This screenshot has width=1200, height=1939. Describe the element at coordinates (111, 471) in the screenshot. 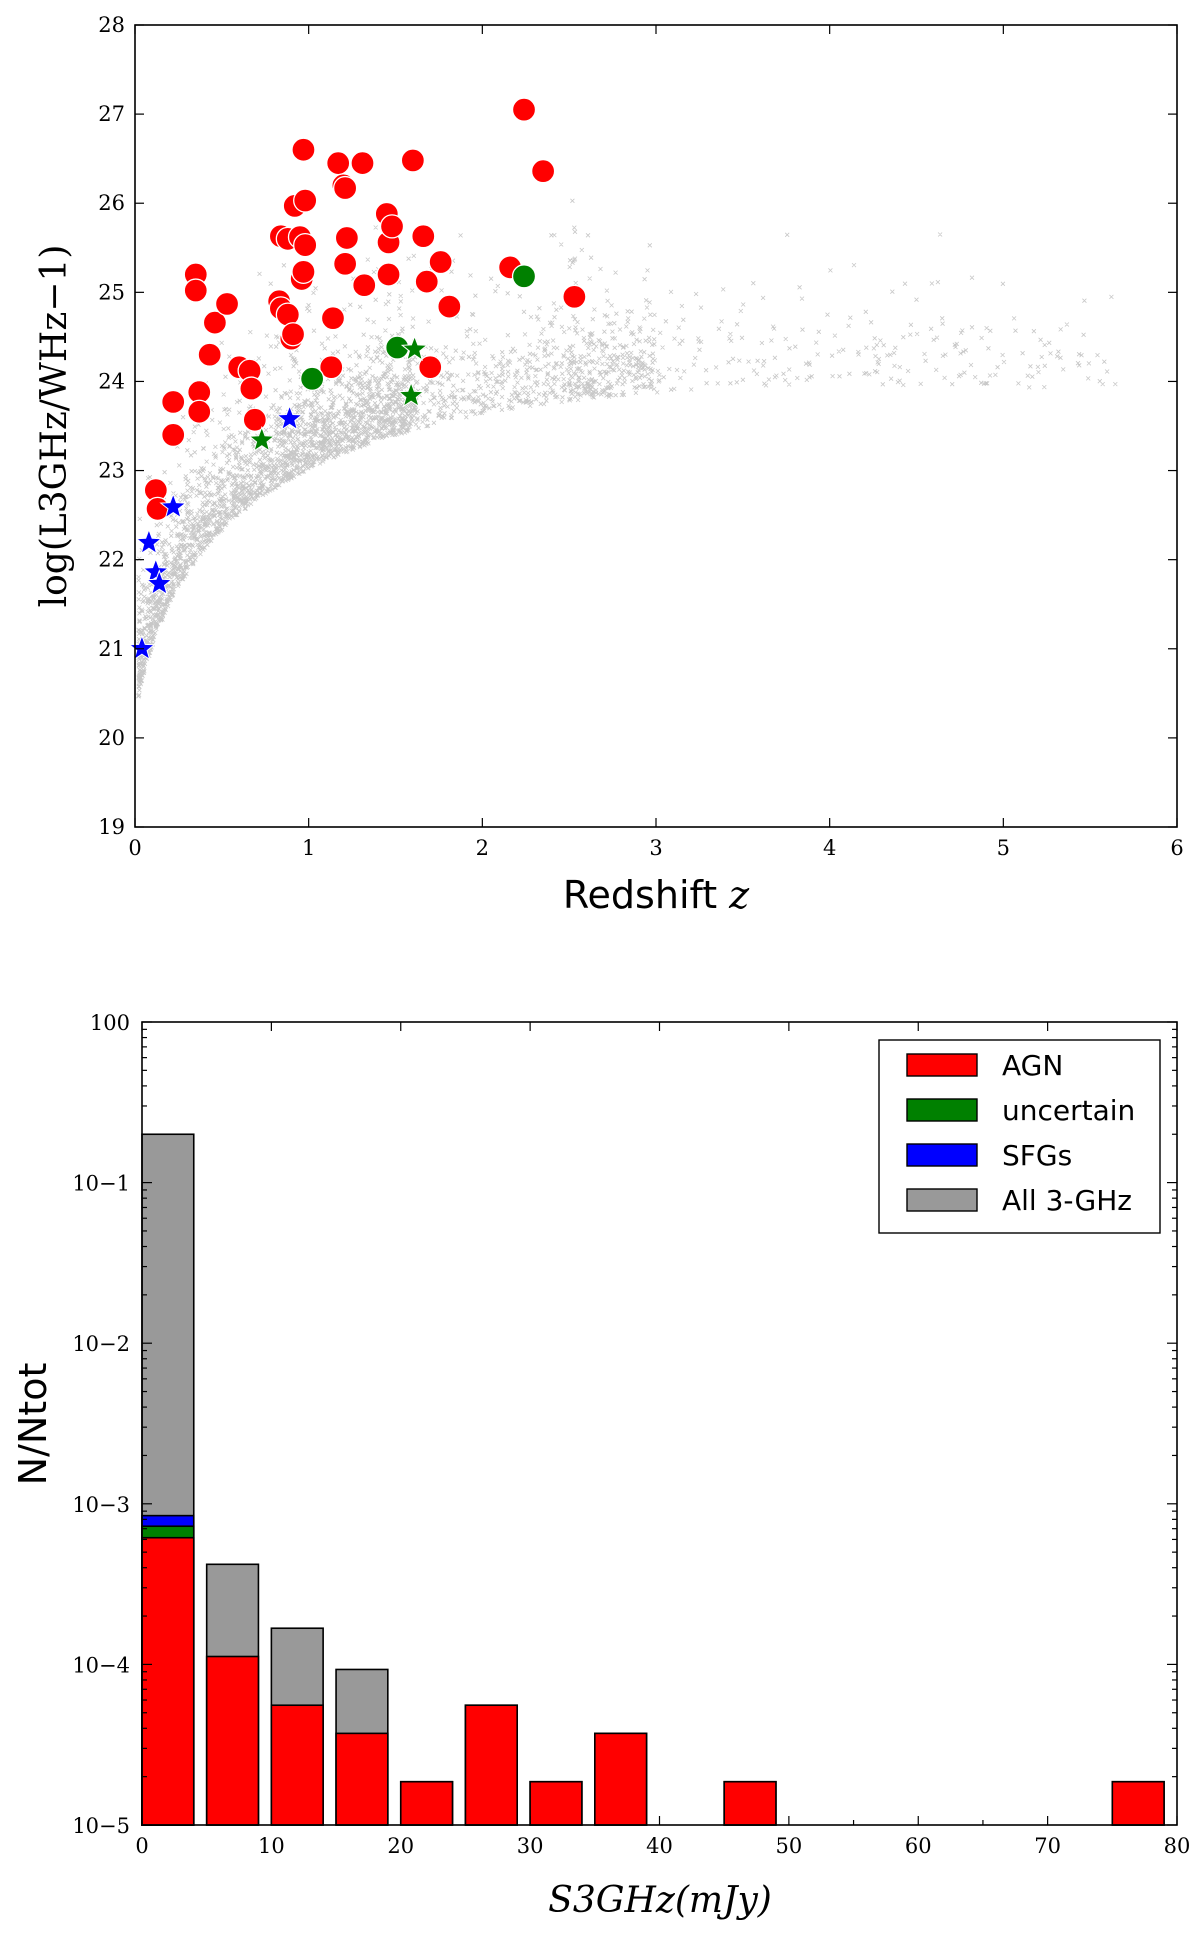

I see `scatter-y-tick-label: 23` at that location.